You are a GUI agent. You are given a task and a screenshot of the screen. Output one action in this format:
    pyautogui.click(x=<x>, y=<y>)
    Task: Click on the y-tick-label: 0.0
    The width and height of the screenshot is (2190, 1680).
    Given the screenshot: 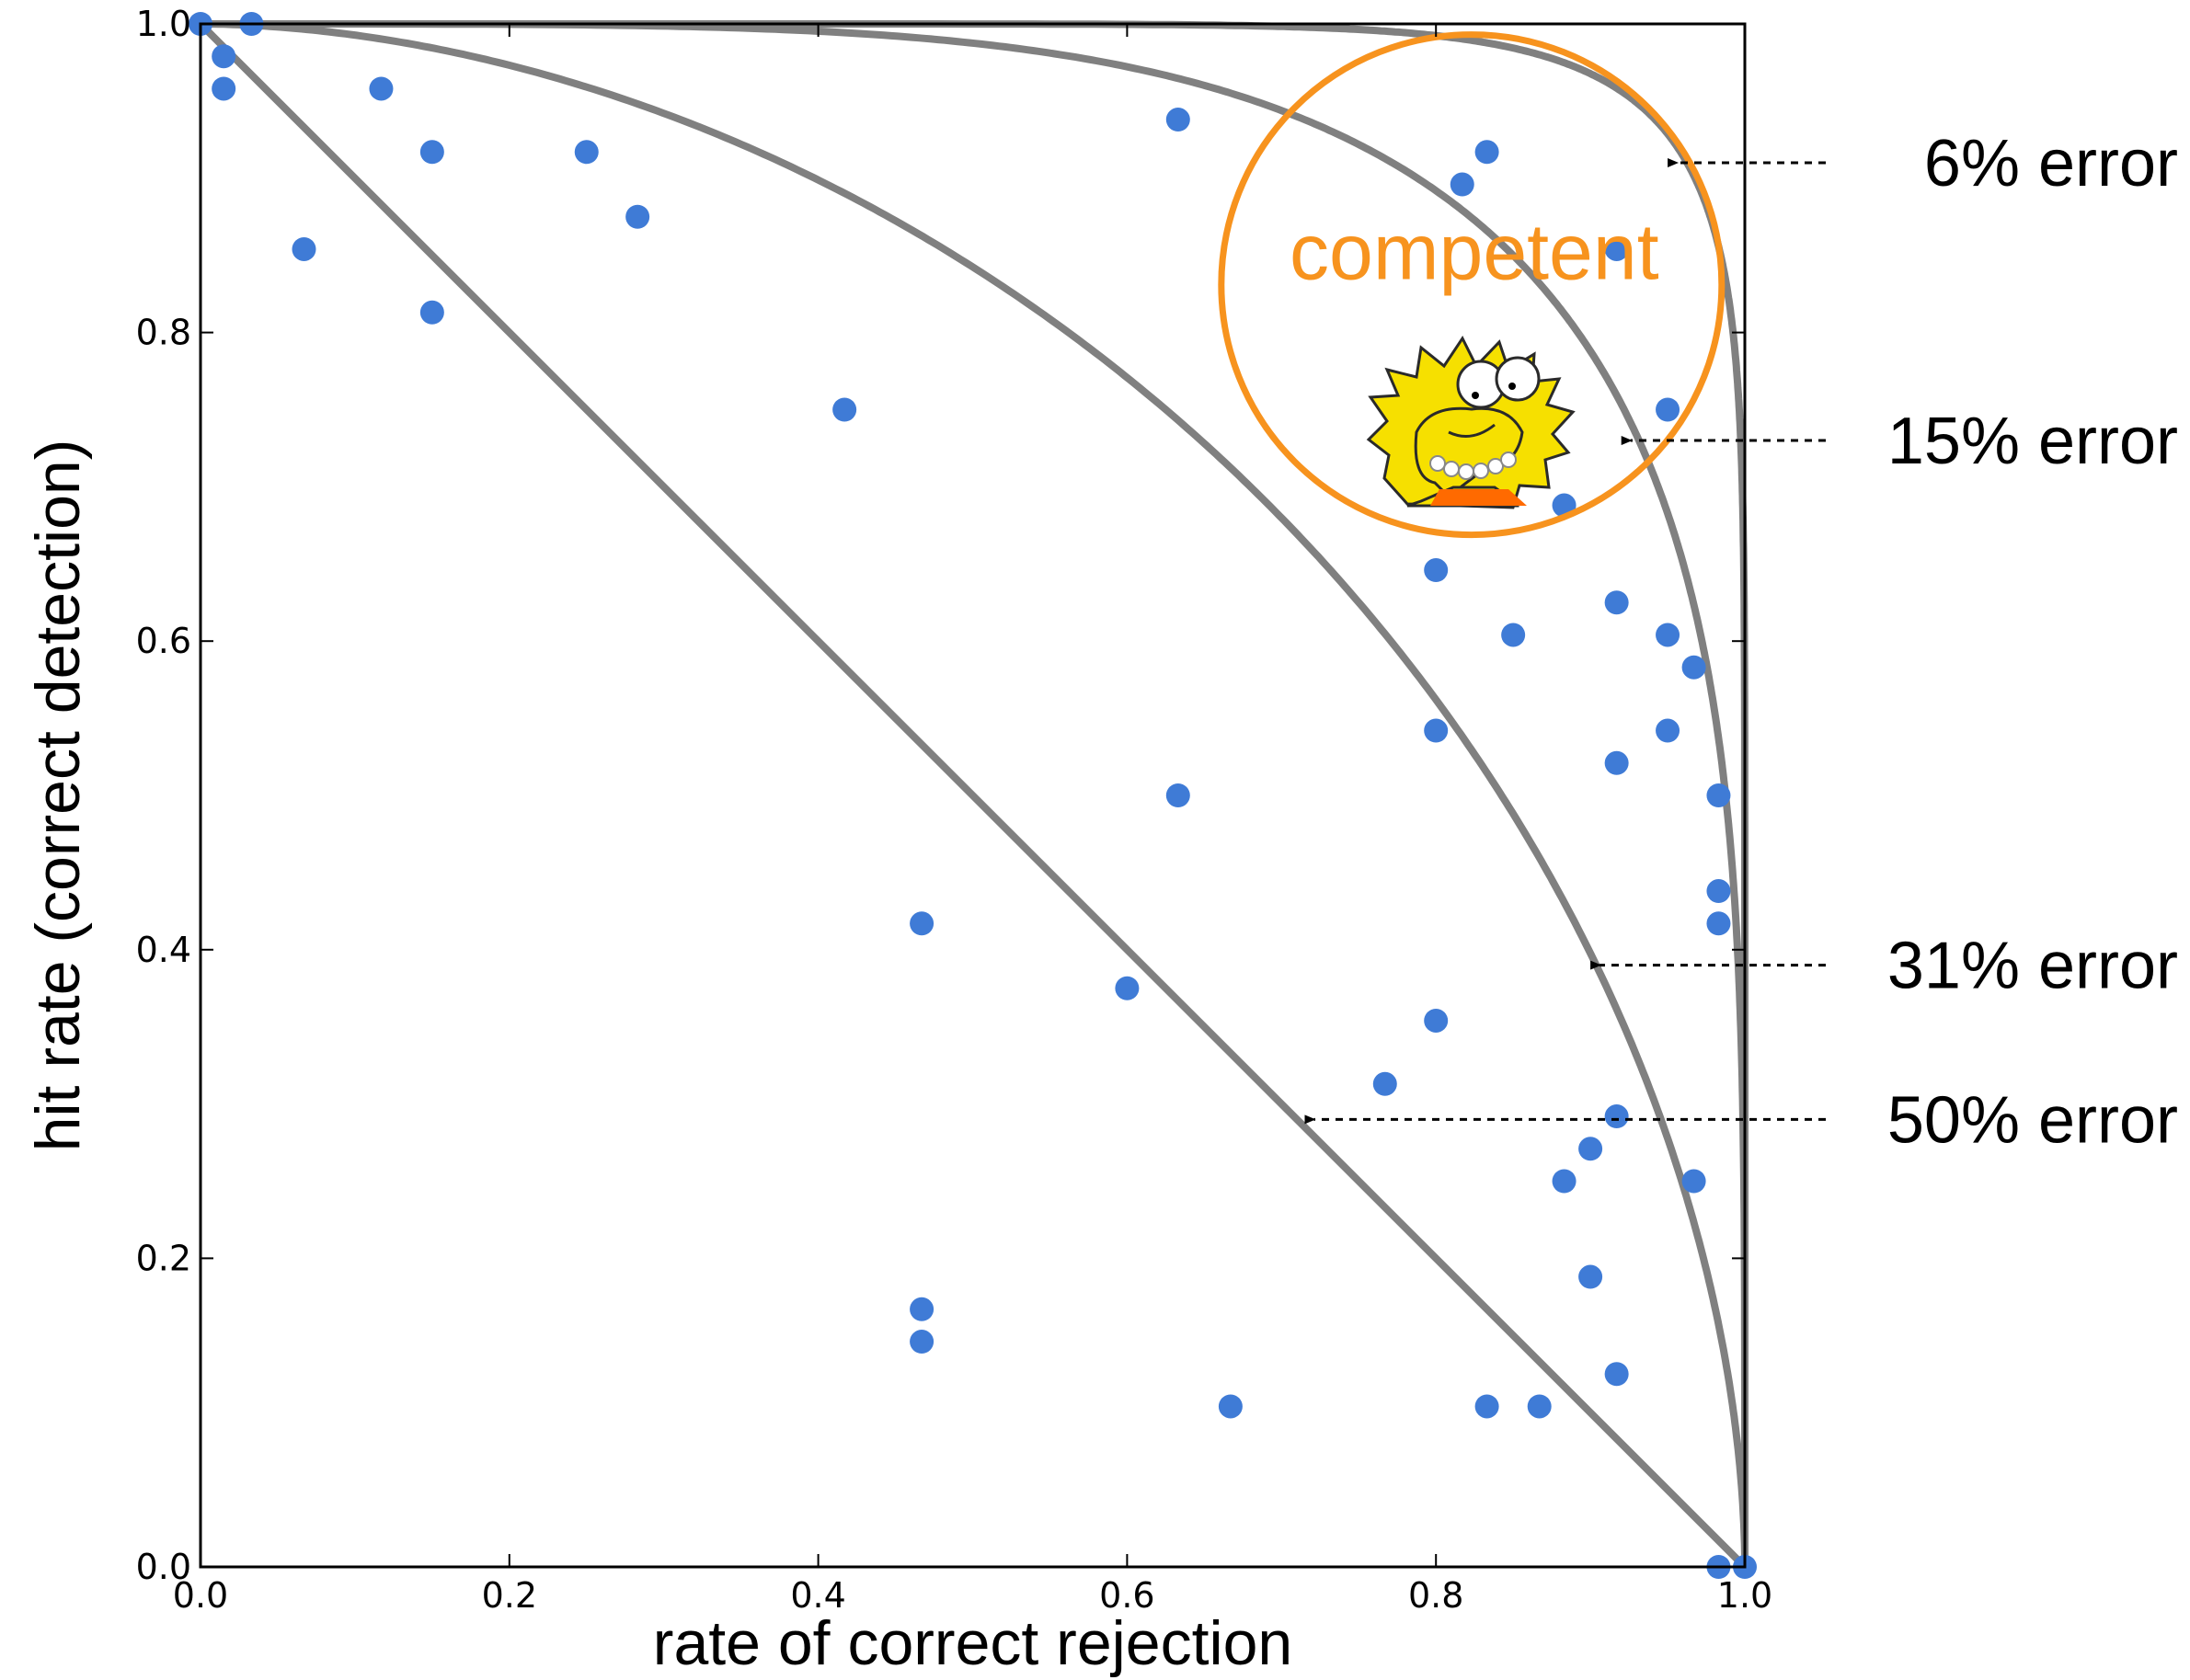 What is the action you would take?
    pyautogui.click(x=163, y=1567)
    